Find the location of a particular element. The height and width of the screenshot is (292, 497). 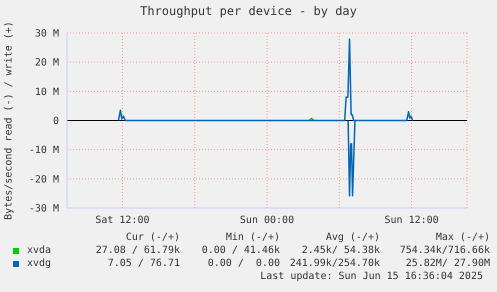

text: Avg (-/+) is located at coordinates (352, 237).